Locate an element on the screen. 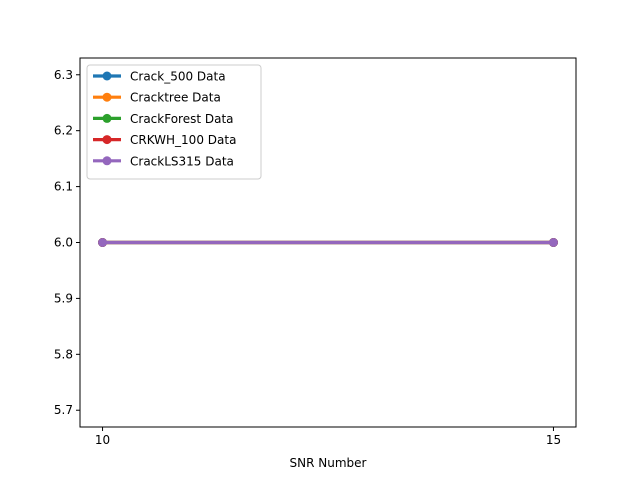  legend-frame is located at coordinates (174, 122).